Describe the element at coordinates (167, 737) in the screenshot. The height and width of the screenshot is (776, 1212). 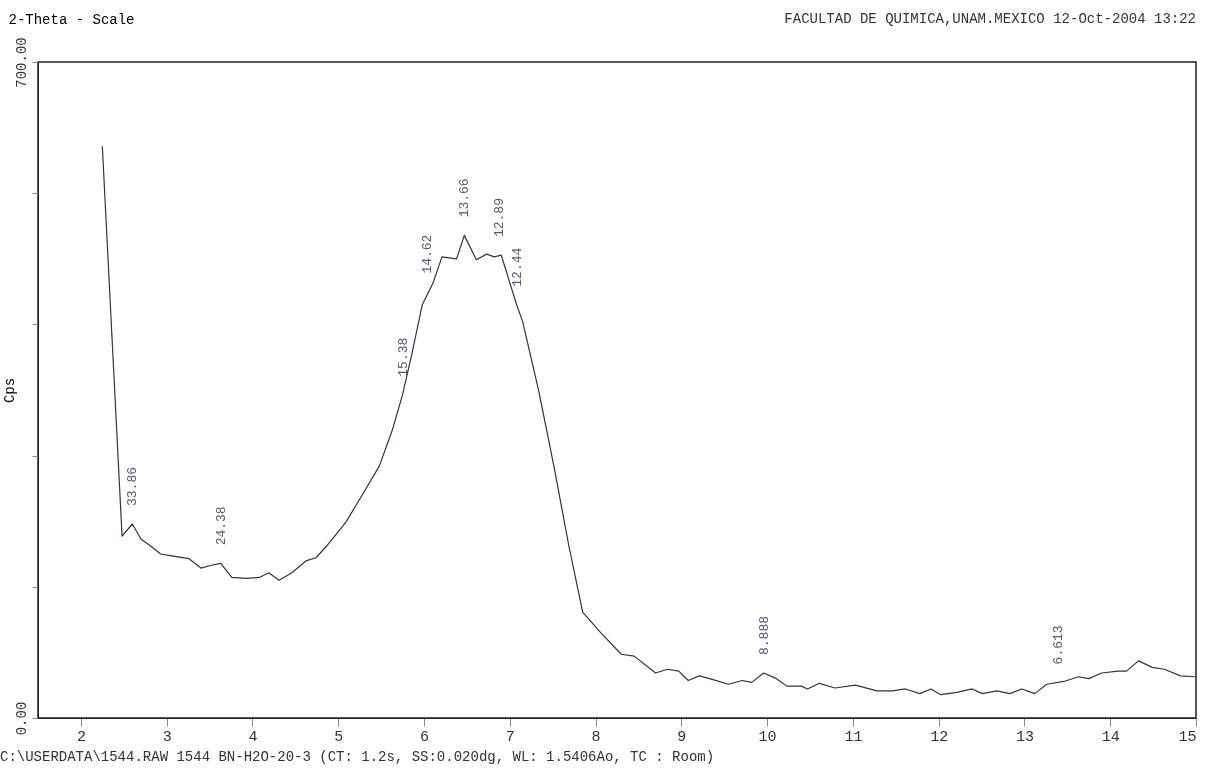
I see `x-tick-label: 3` at that location.